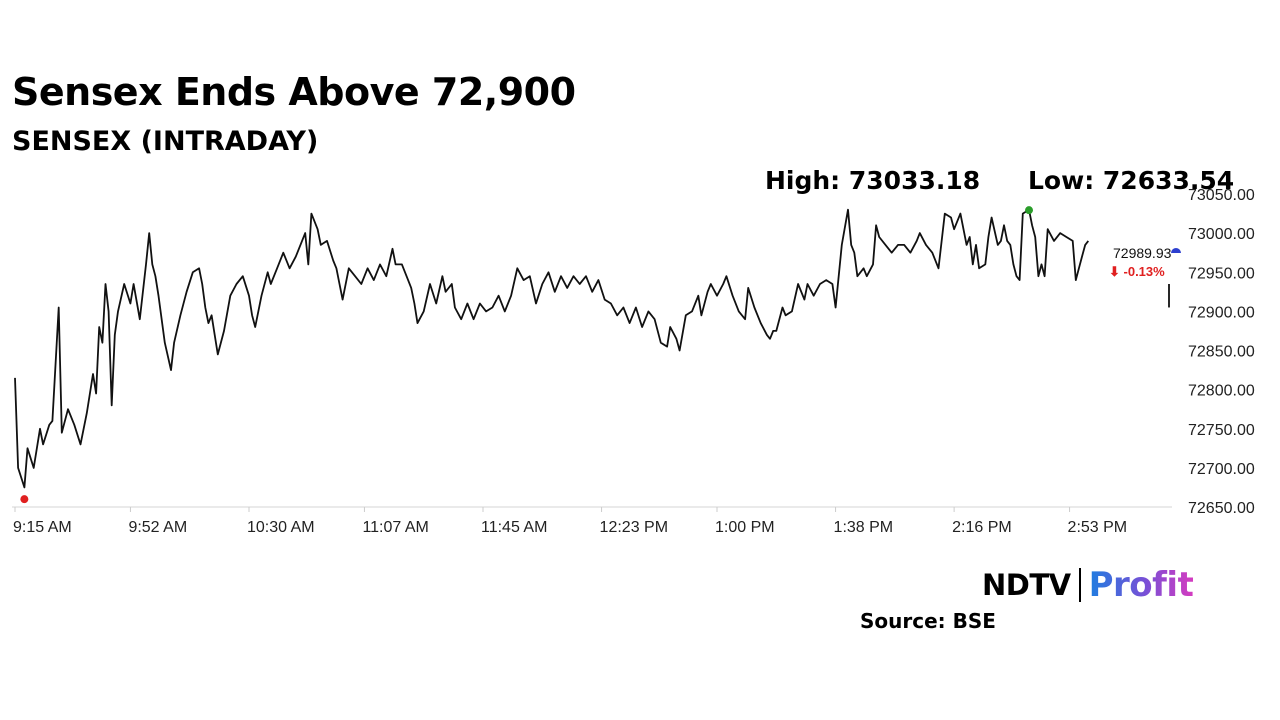  I want to click on y-tick-label: 72750.00, so click(1221, 430).